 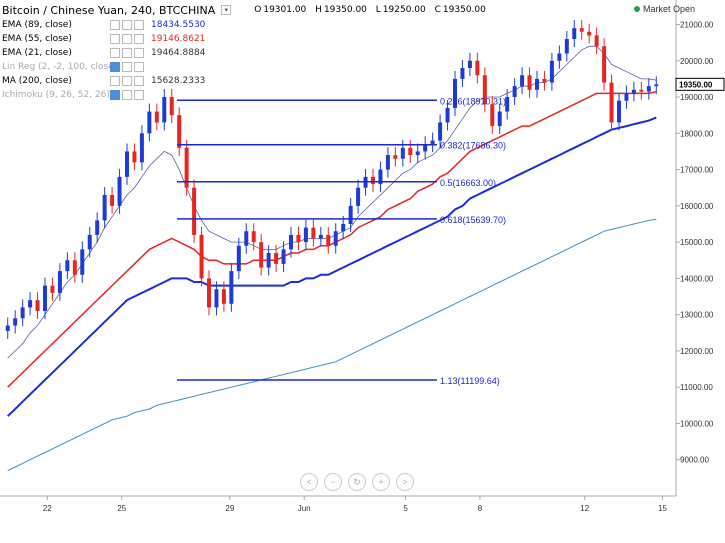 What do you see at coordinates (405, 508) in the screenshot?
I see `x-tick-label: 5` at bounding box center [405, 508].